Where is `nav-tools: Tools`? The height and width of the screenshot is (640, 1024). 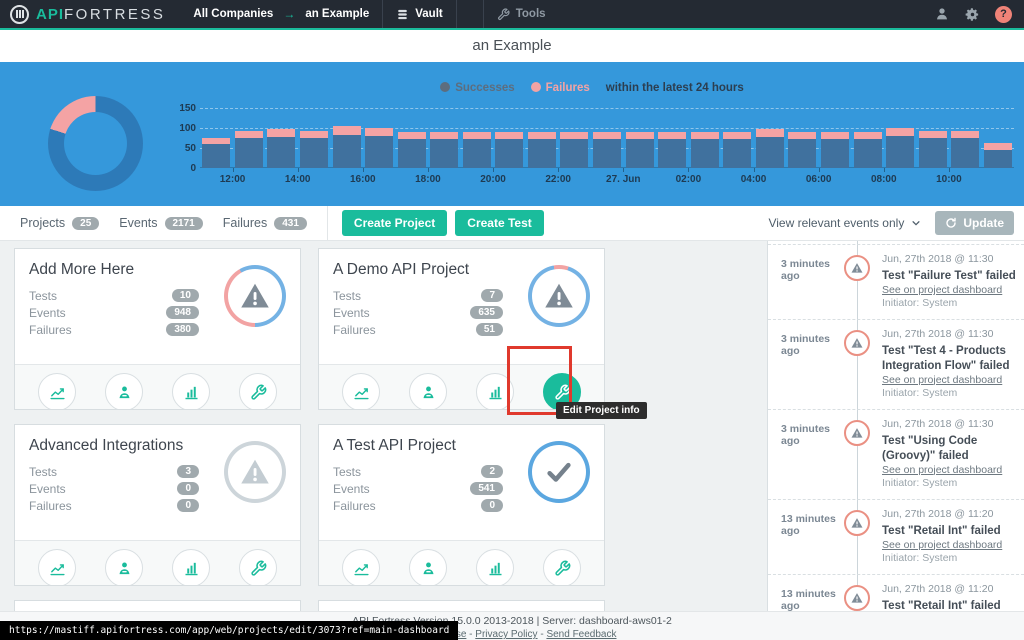 nav-tools: Tools is located at coordinates (520, 14).